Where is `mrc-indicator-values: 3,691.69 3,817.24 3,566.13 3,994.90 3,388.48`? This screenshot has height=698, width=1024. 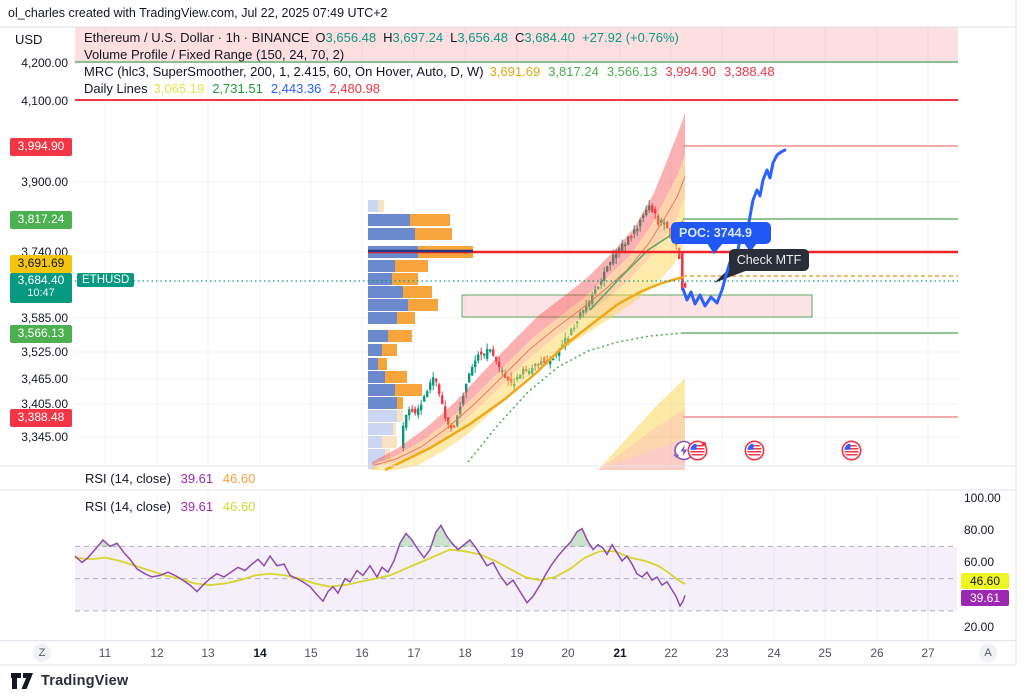
mrc-indicator-values: 3,691.69 3,817.24 3,566.13 3,994.90 3,388.48 is located at coordinates (636, 71).